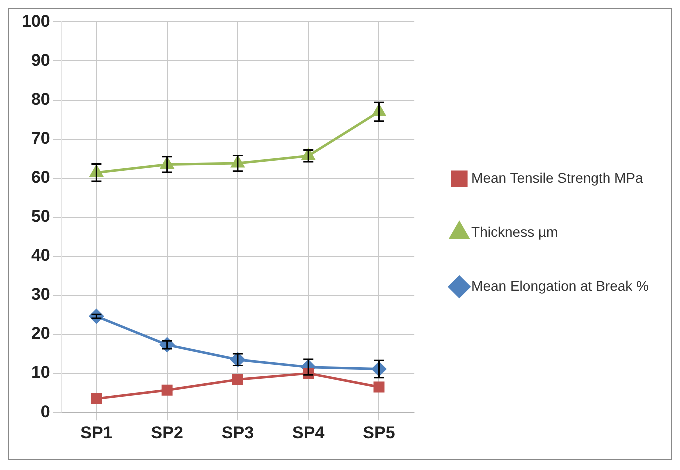 The width and height of the screenshot is (680, 470). Describe the element at coordinates (515, 232) in the screenshot. I see `legend-label: Thickness µm` at that location.